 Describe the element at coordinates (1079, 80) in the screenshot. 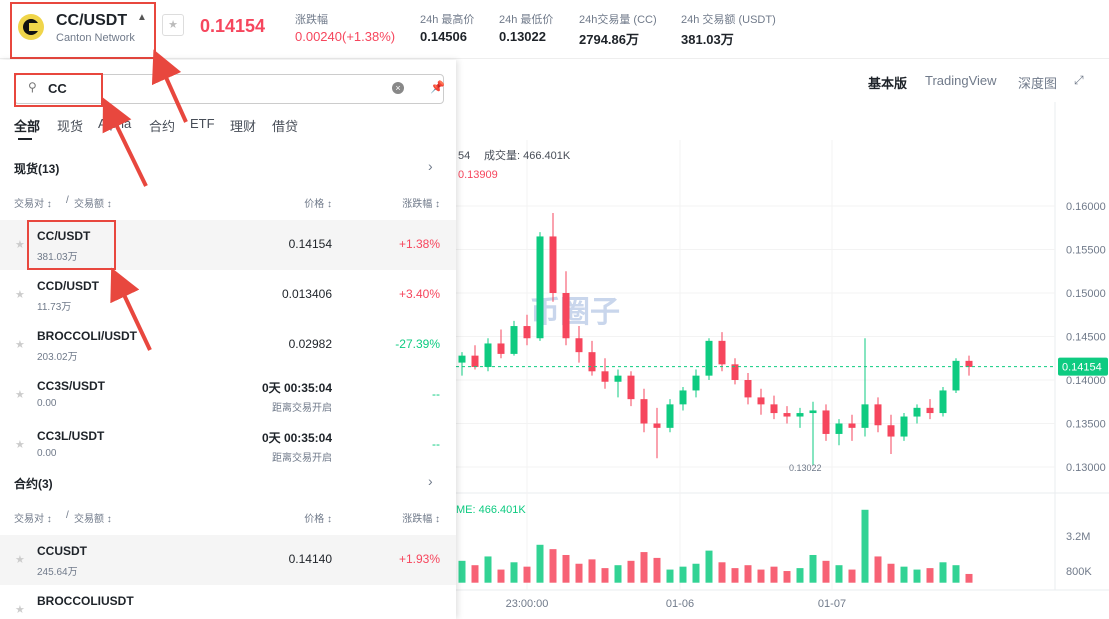

I see `fullscreen: ⤢` at that location.